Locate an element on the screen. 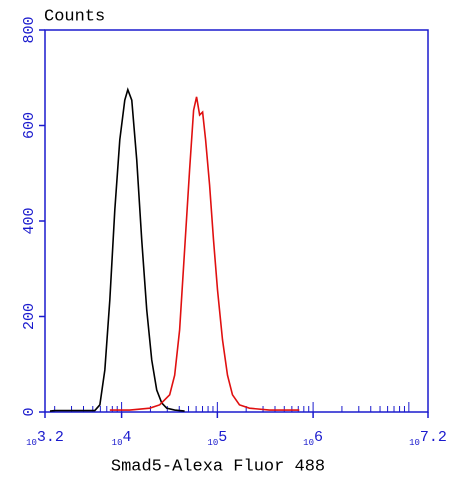 The height and width of the screenshot is (480, 452). chart-title: Counts is located at coordinates (74, 16).